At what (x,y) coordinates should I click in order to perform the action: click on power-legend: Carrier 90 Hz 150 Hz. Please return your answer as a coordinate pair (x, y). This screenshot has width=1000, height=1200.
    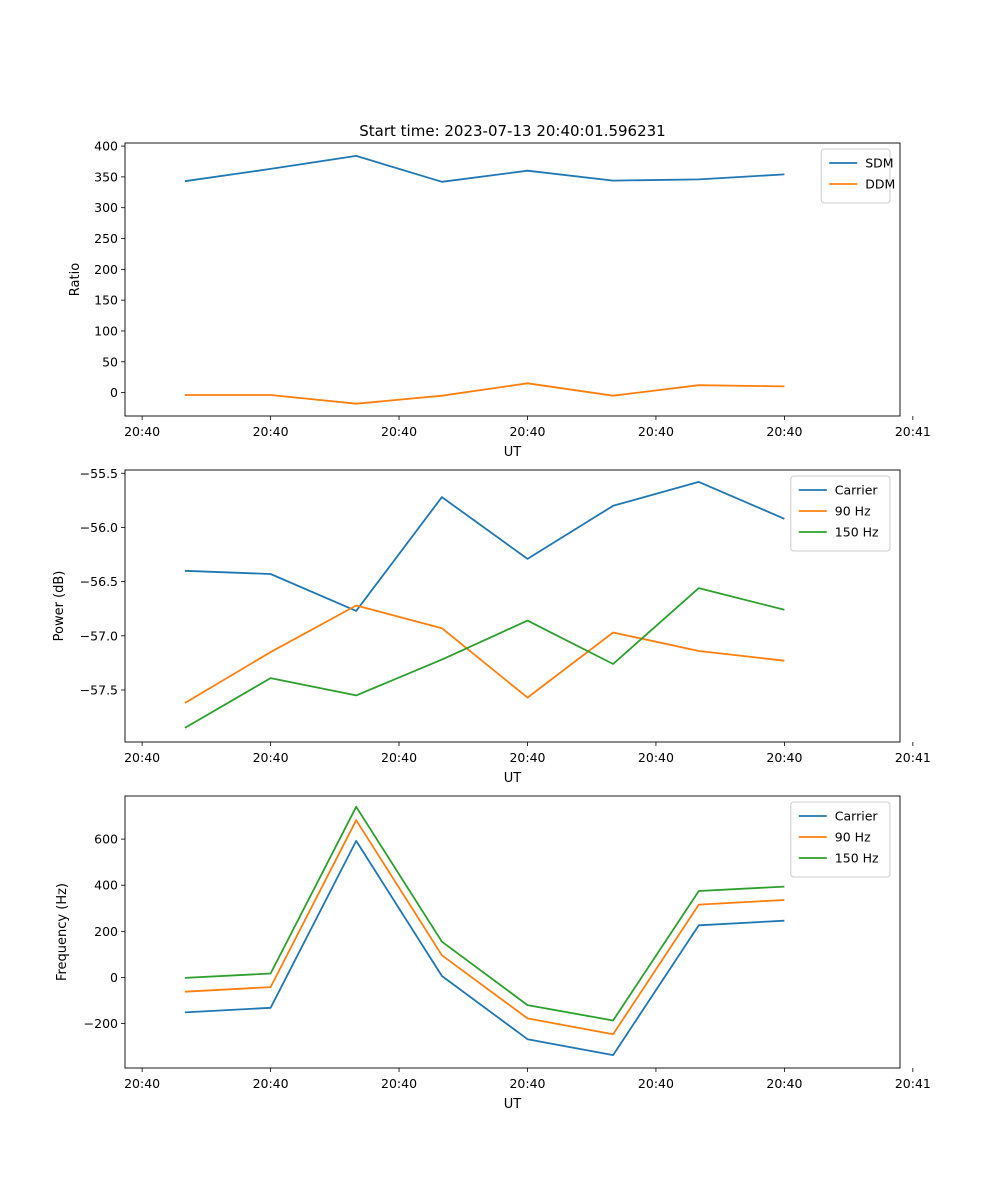
    Looking at the image, I should click on (840, 513).